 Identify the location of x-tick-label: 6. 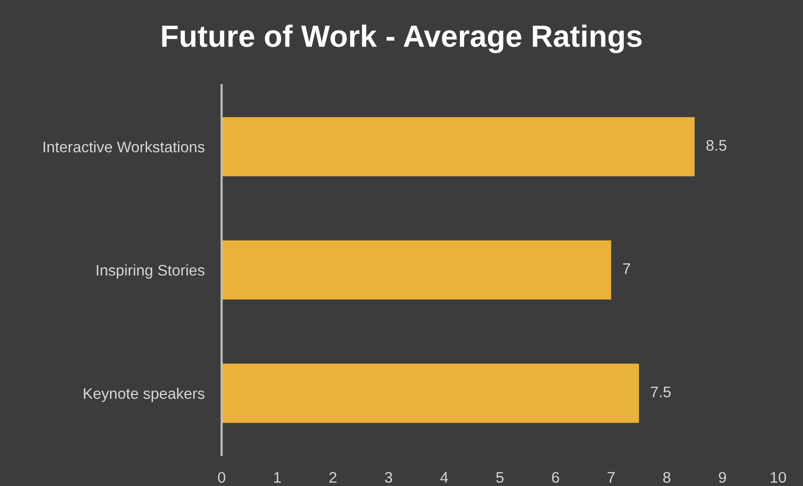
(556, 477).